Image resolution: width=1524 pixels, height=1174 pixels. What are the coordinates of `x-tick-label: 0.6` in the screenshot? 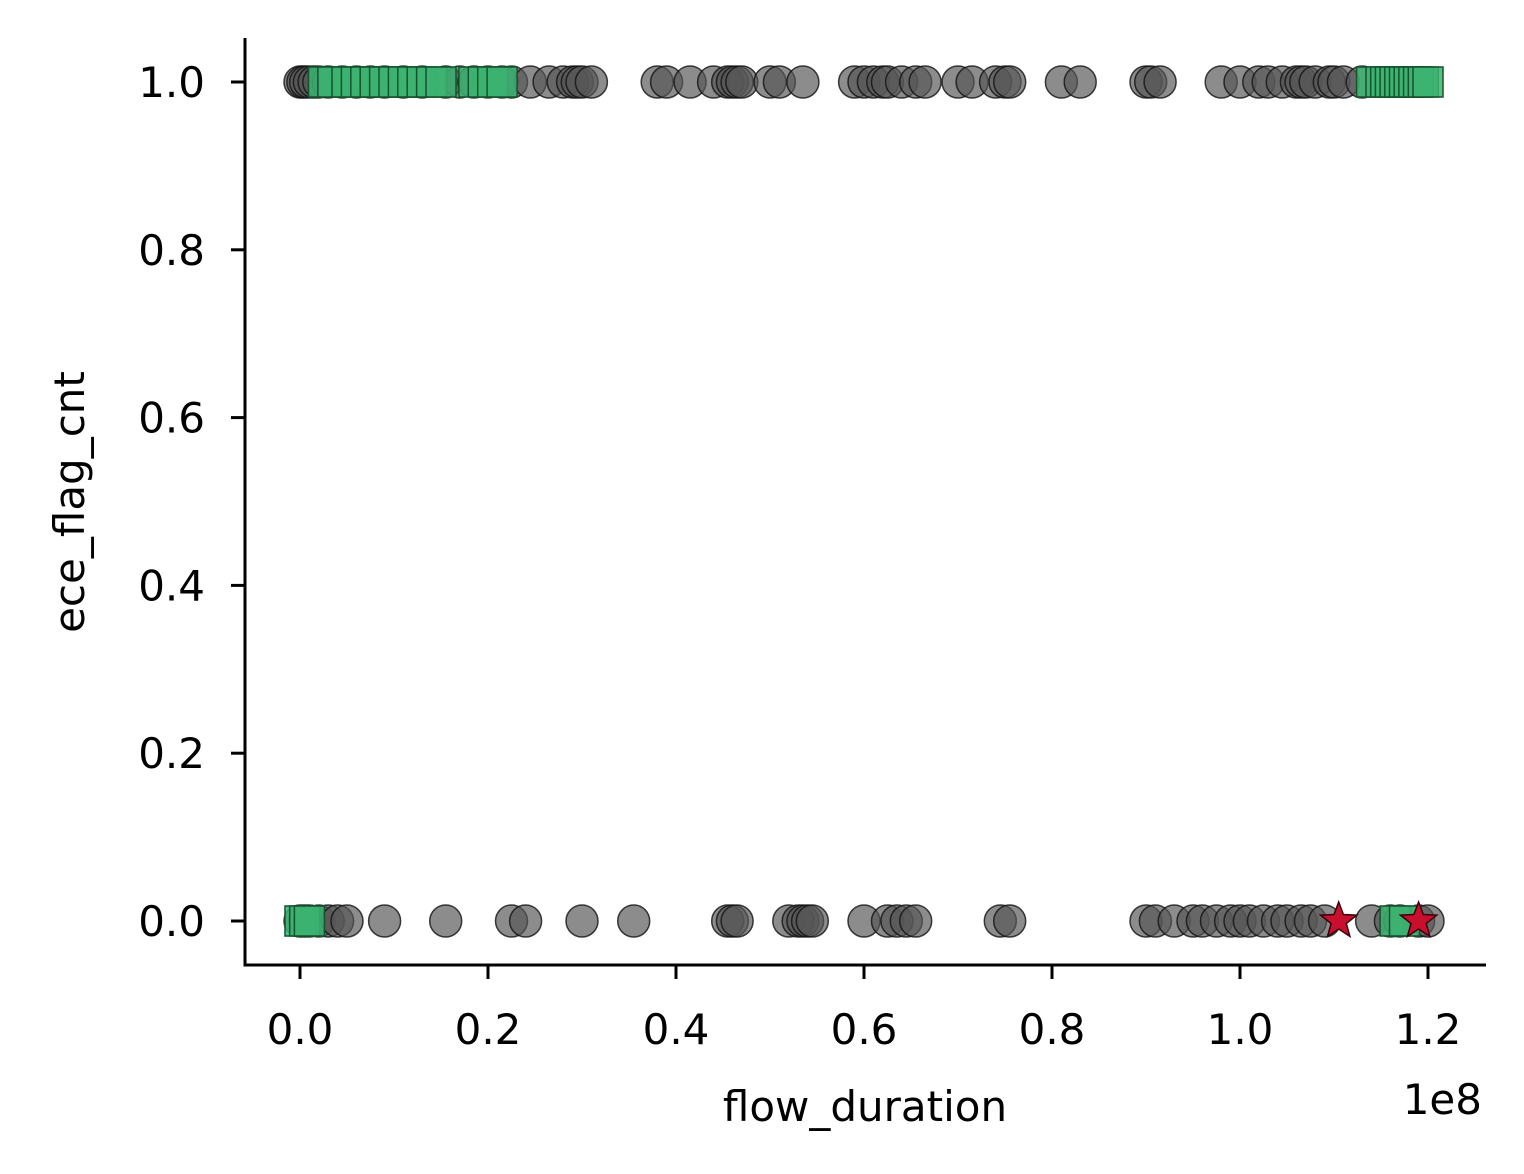 It's located at (864, 1029).